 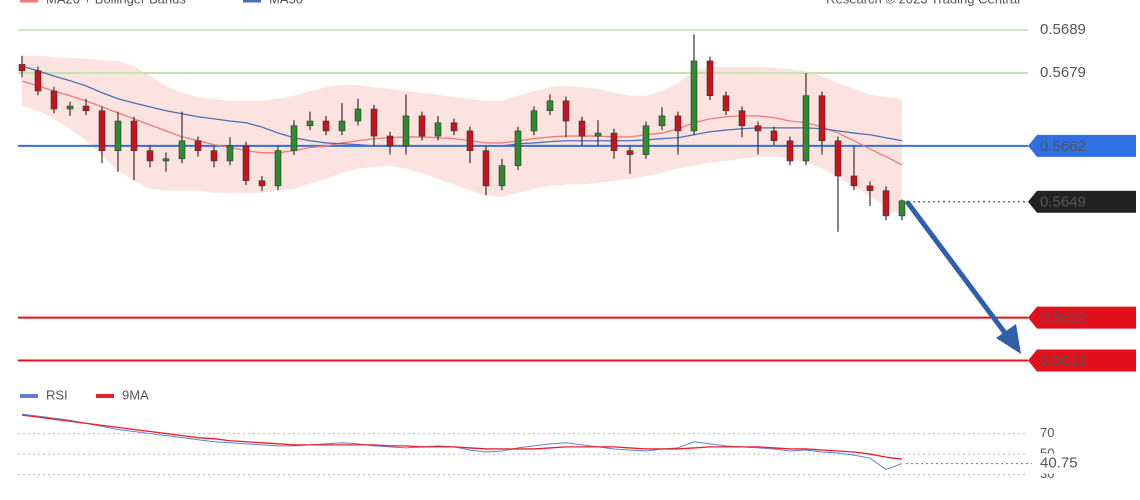 I want to click on arrow-shaft, so click(x=958, y=270).